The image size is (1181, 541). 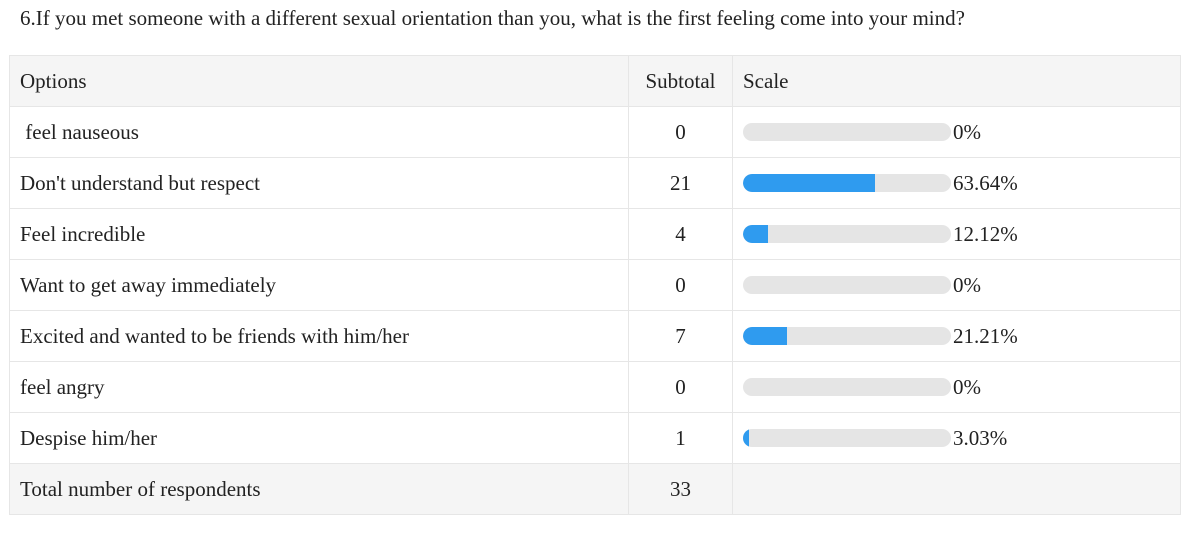 What do you see at coordinates (680, 234) in the screenshot?
I see `option-subtotal: 4` at bounding box center [680, 234].